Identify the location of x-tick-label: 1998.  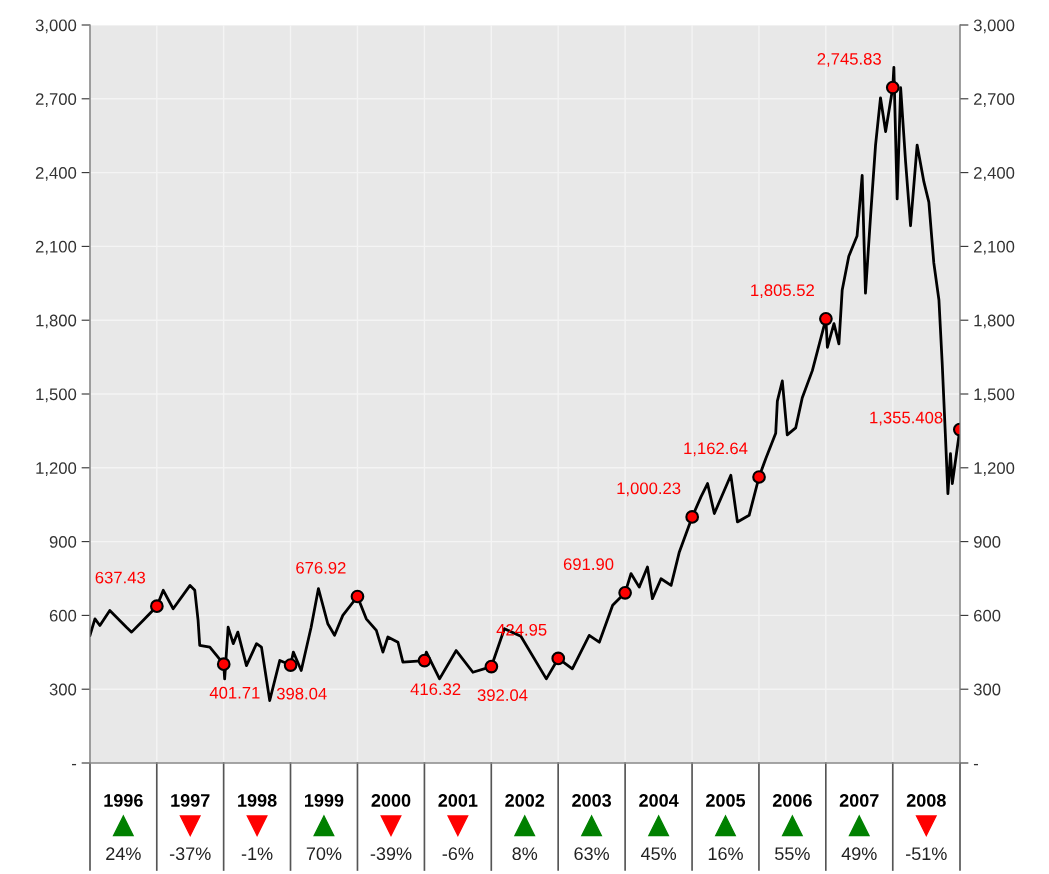
(257, 800).